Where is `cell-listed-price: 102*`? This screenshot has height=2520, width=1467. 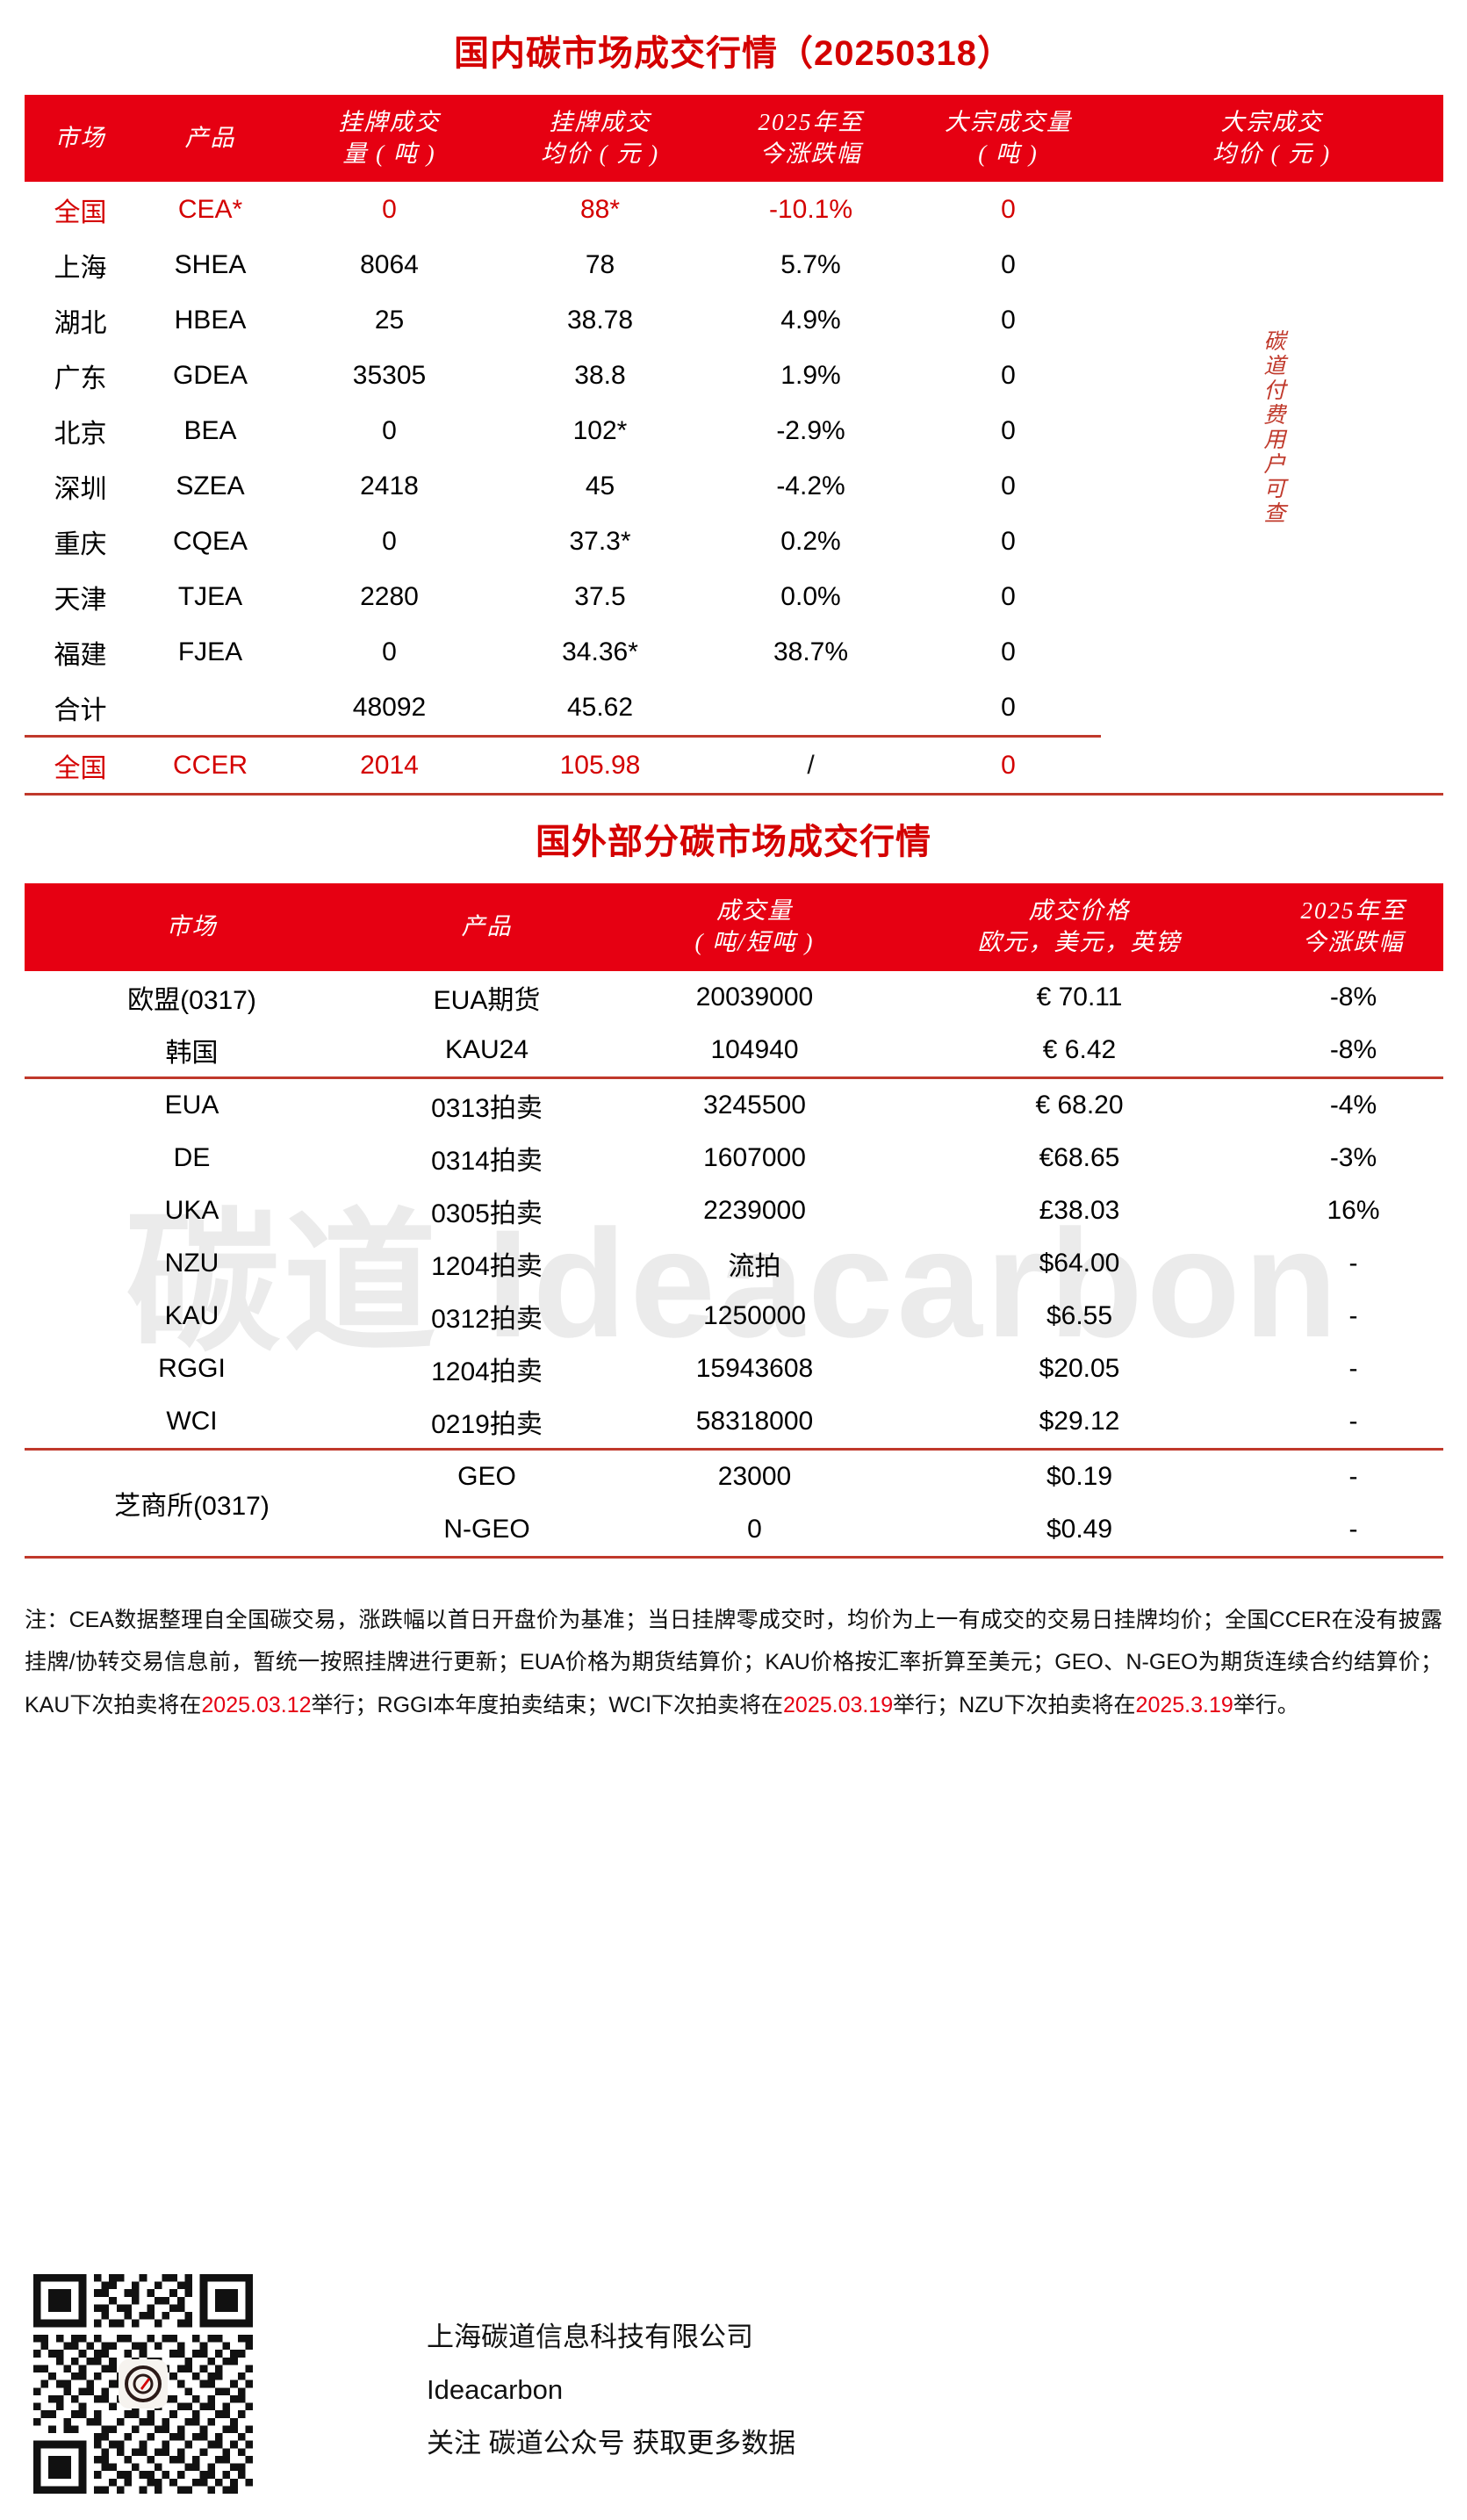 cell-listed-price: 102* is located at coordinates (600, 430).